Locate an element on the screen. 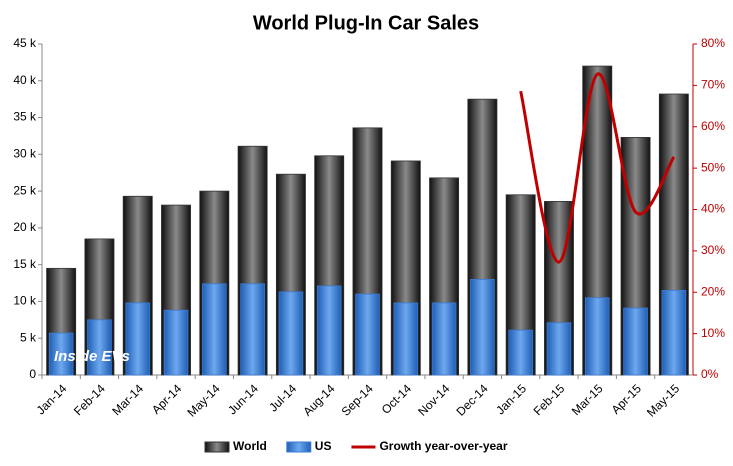 The width and height of the screenshot is (733, 466). legend-label: US is located at coordinates (323, 446).